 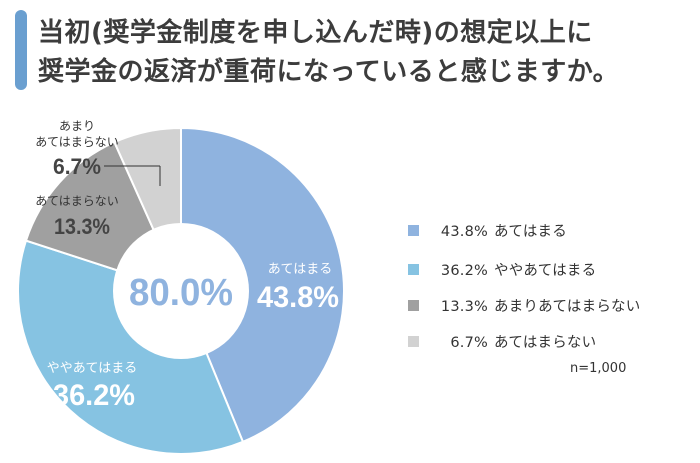 What do you see at coordinates (298, 297) in the screenshot?
I see `slice-1-value: 43.8%` at bounding box center [298, 297].